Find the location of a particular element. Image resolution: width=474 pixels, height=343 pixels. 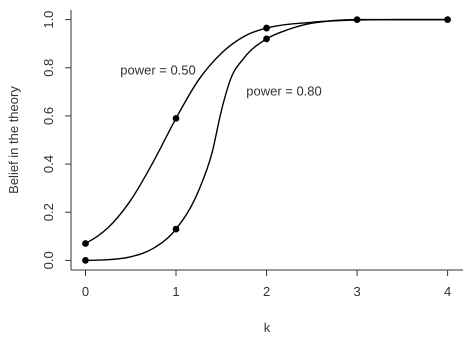

y-tick-label: 0.0 is located at coordinates (48, 260).